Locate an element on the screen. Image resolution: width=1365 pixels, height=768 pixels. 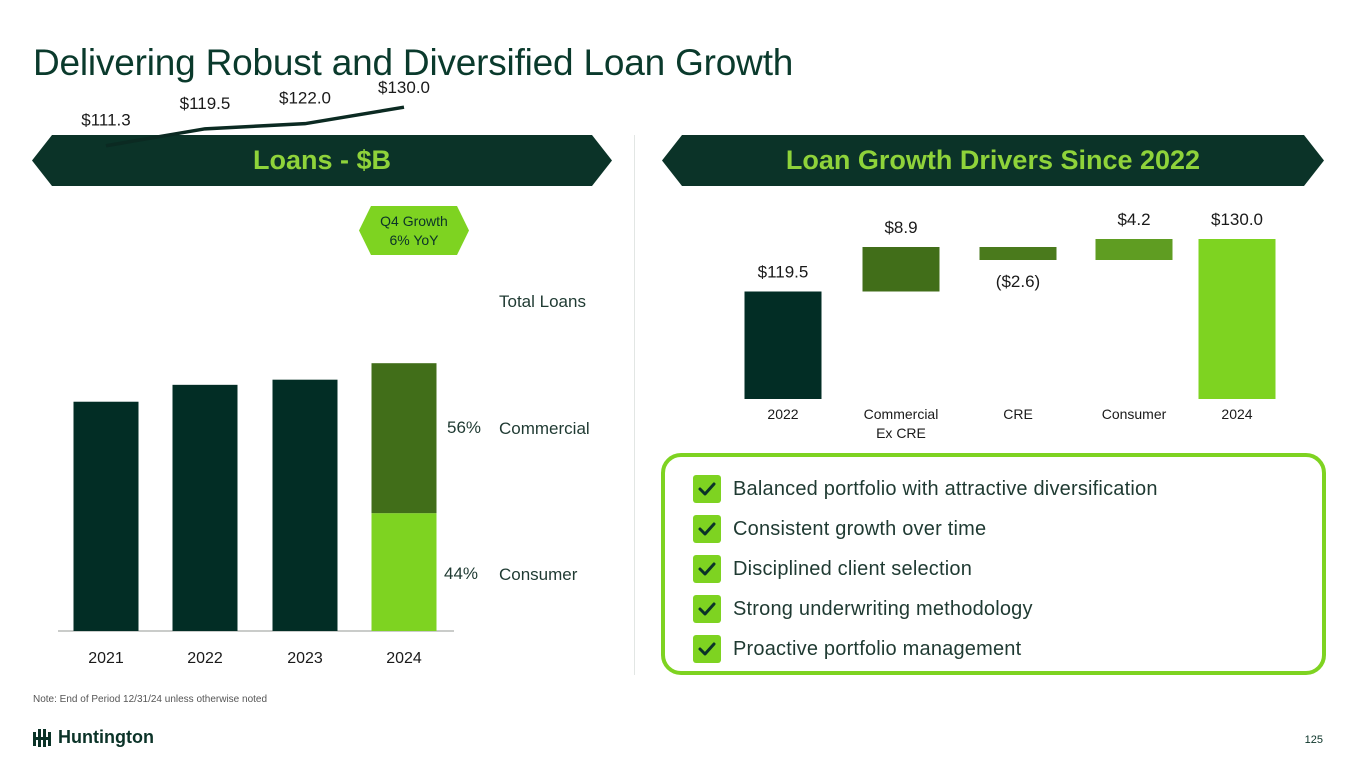
tick-label-2024: 2024 is located at coordinates (404, 658).